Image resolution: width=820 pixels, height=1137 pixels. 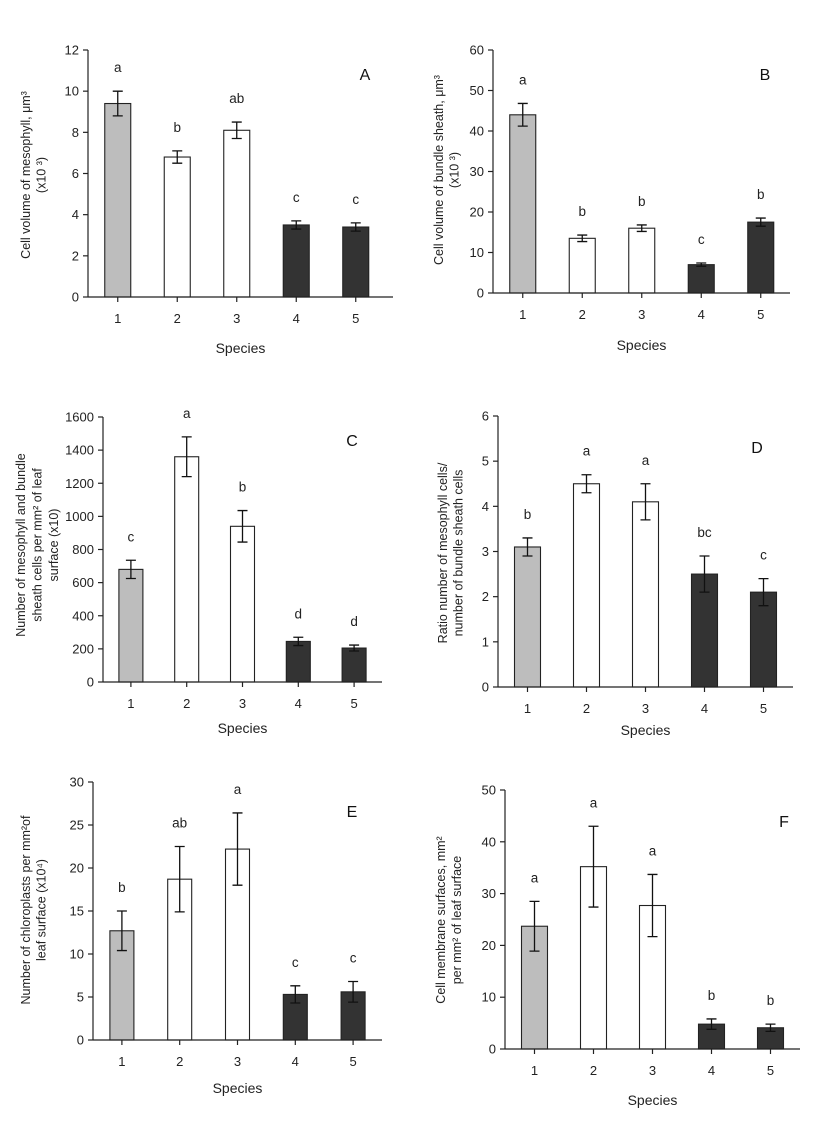 I want to click on significance-label-f-1: a, so click(x=535, y=877).